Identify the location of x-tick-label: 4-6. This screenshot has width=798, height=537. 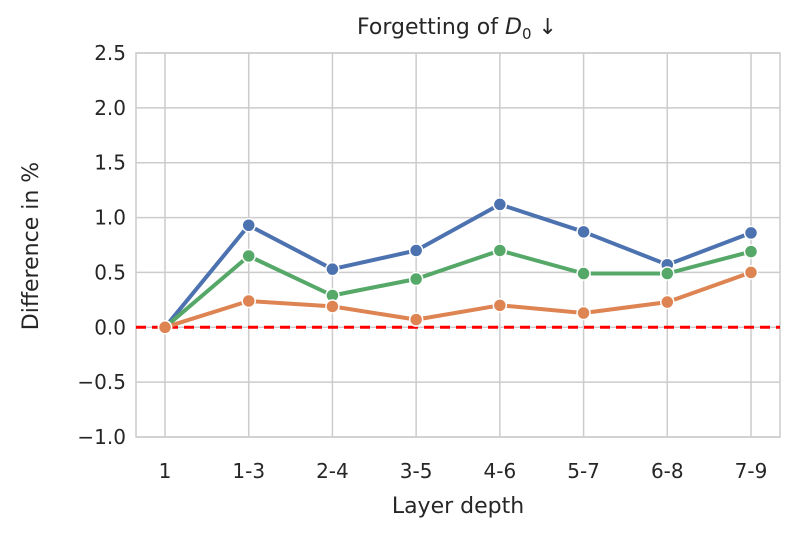
(500, 471).